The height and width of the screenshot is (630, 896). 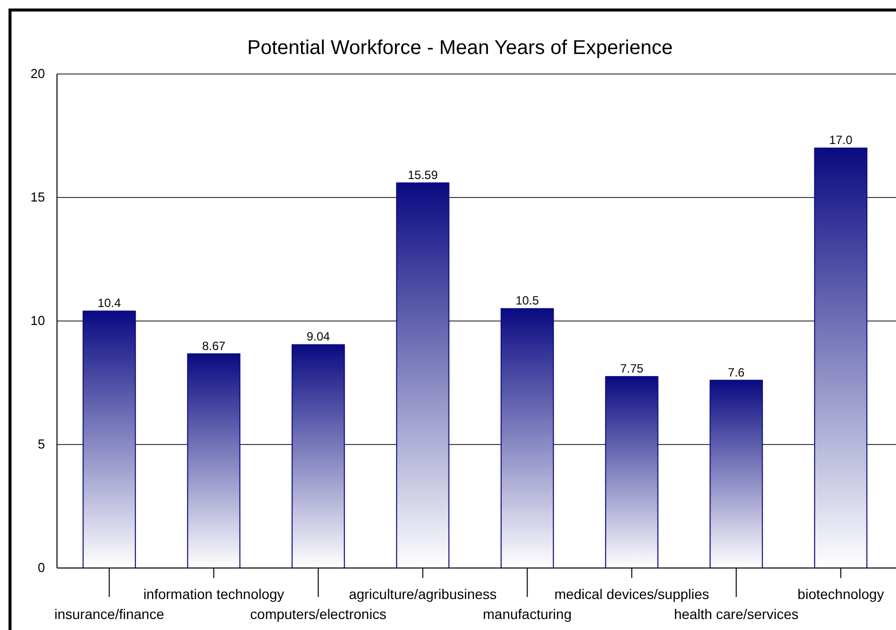 What do you see at coordinates (37, 197) in the screenshot?
I see `y-tick-label: 15` at bounding box center [37, 197].